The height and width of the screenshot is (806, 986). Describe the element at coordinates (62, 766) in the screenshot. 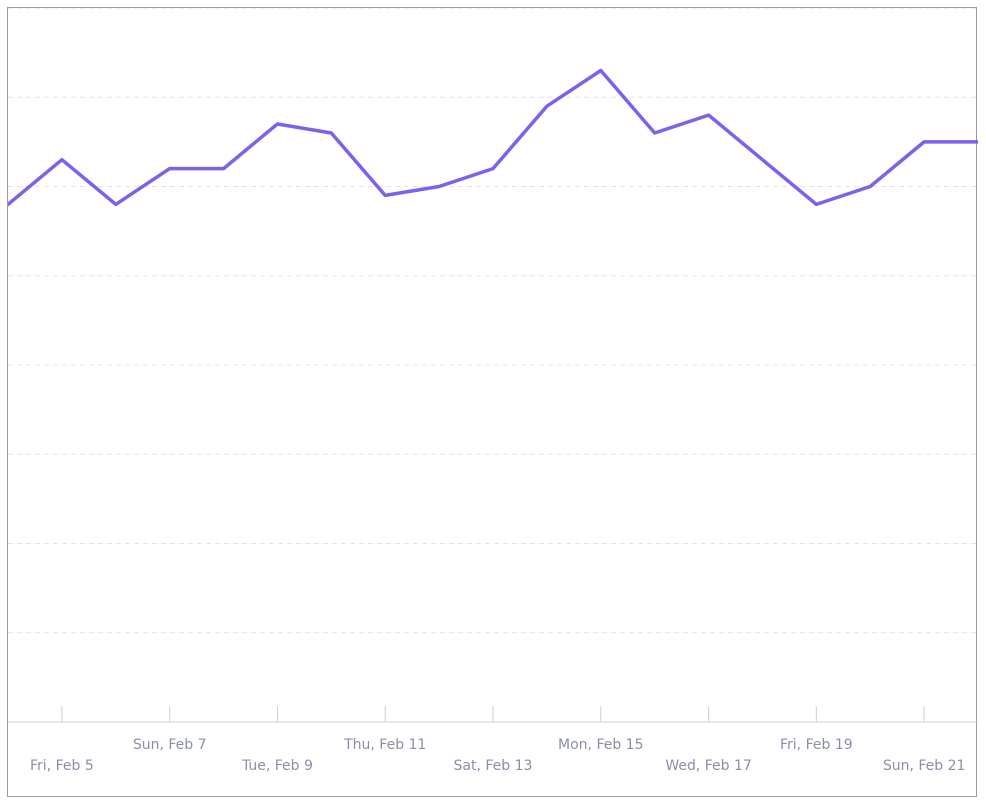

I see `x-tick-label: Fri, Feb 5` at that location.